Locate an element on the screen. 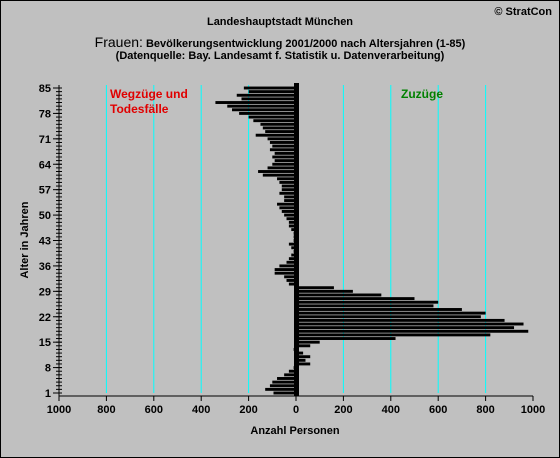 The width and height of the screenshot is (560, 458). y-axis-label: Alter in Jahren is located at coordinates (25, 240).